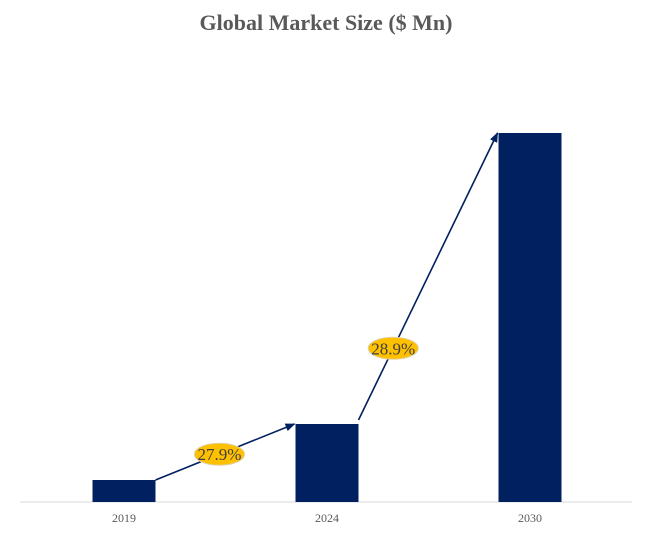 The image size is (652, 544). Describe the element at coordinates (124, 491) in the screenshot. I see `bar-2019` at that location.